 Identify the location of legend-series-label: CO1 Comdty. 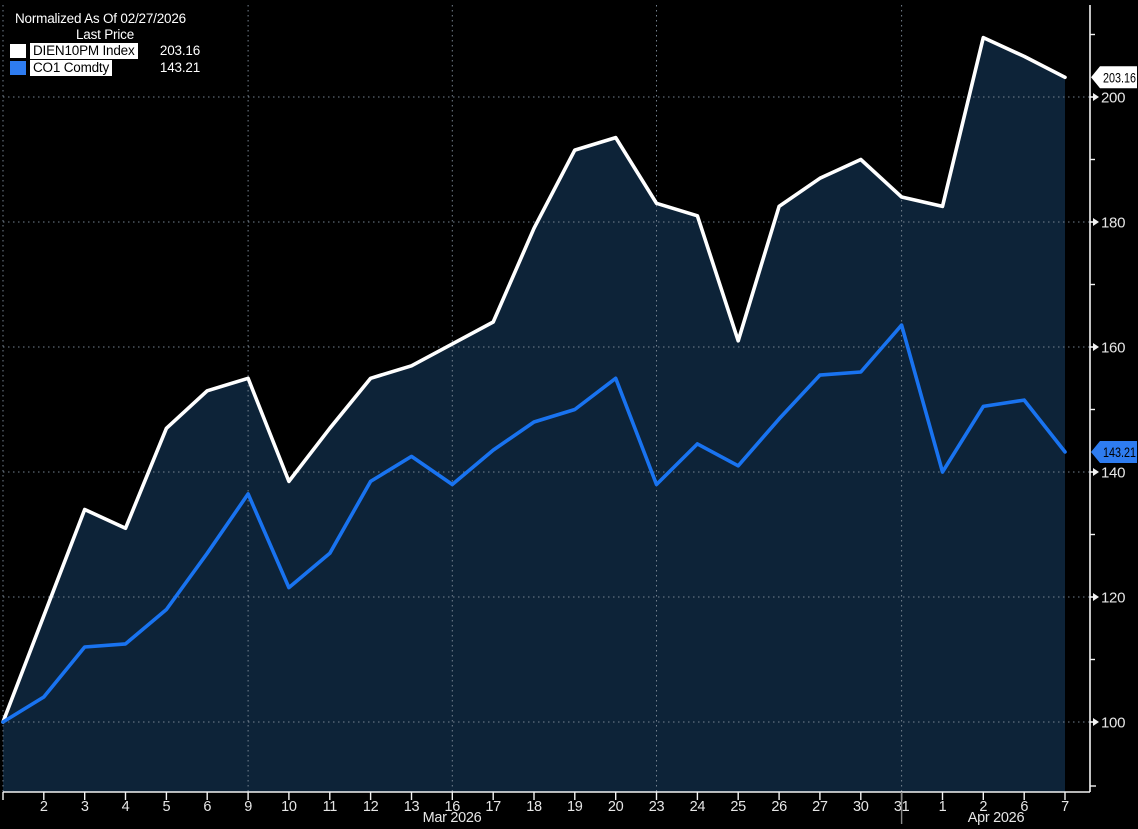
(71, 68).